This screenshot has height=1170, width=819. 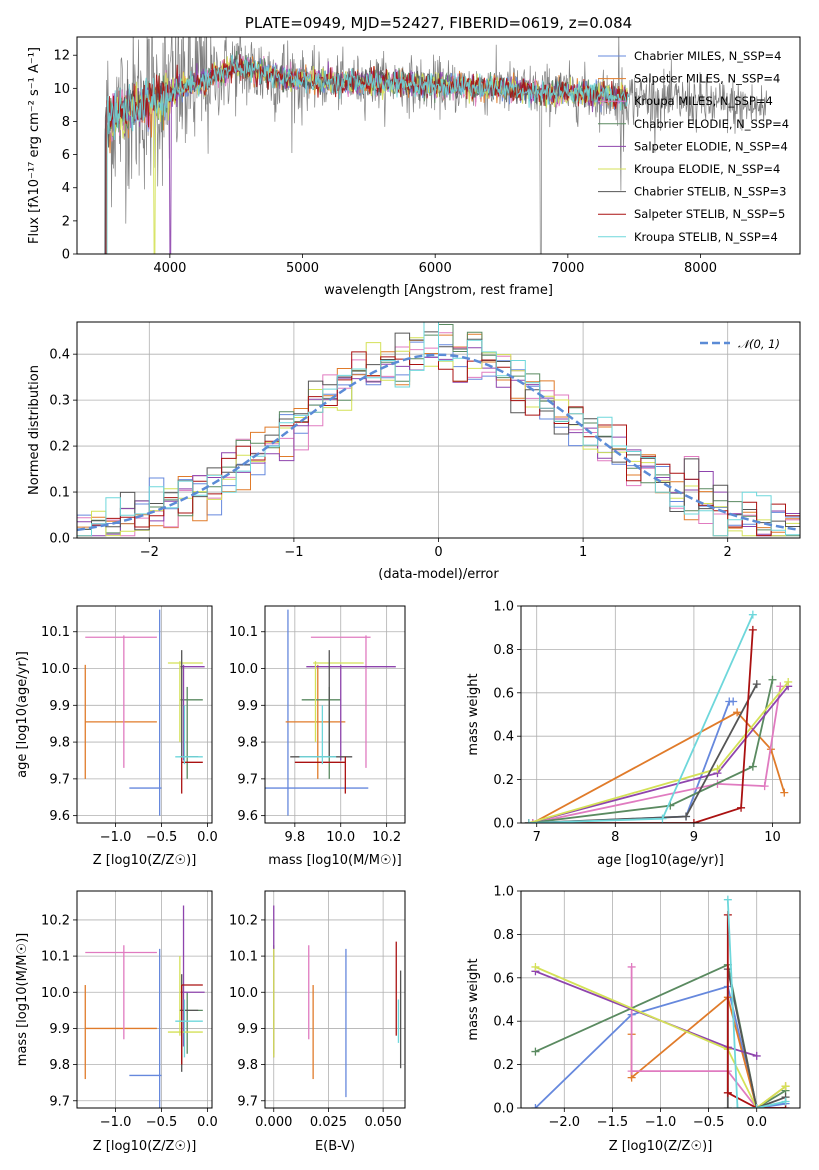 I want to click on x-tick-label: −2.0, so click(x=565, y=1122).